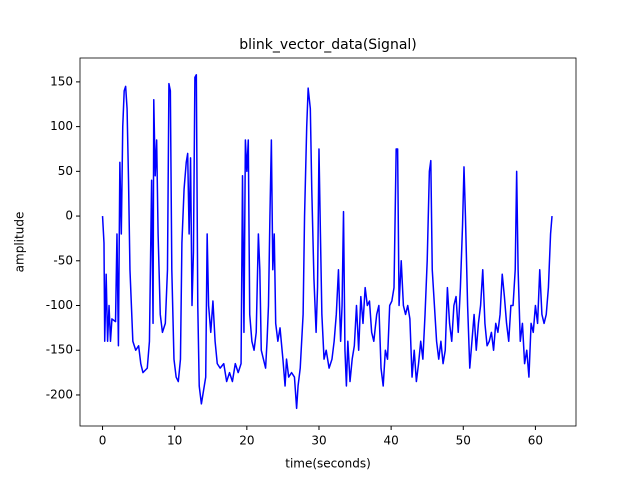  I want to click on y-tick-label: 0, so click(69, 216).